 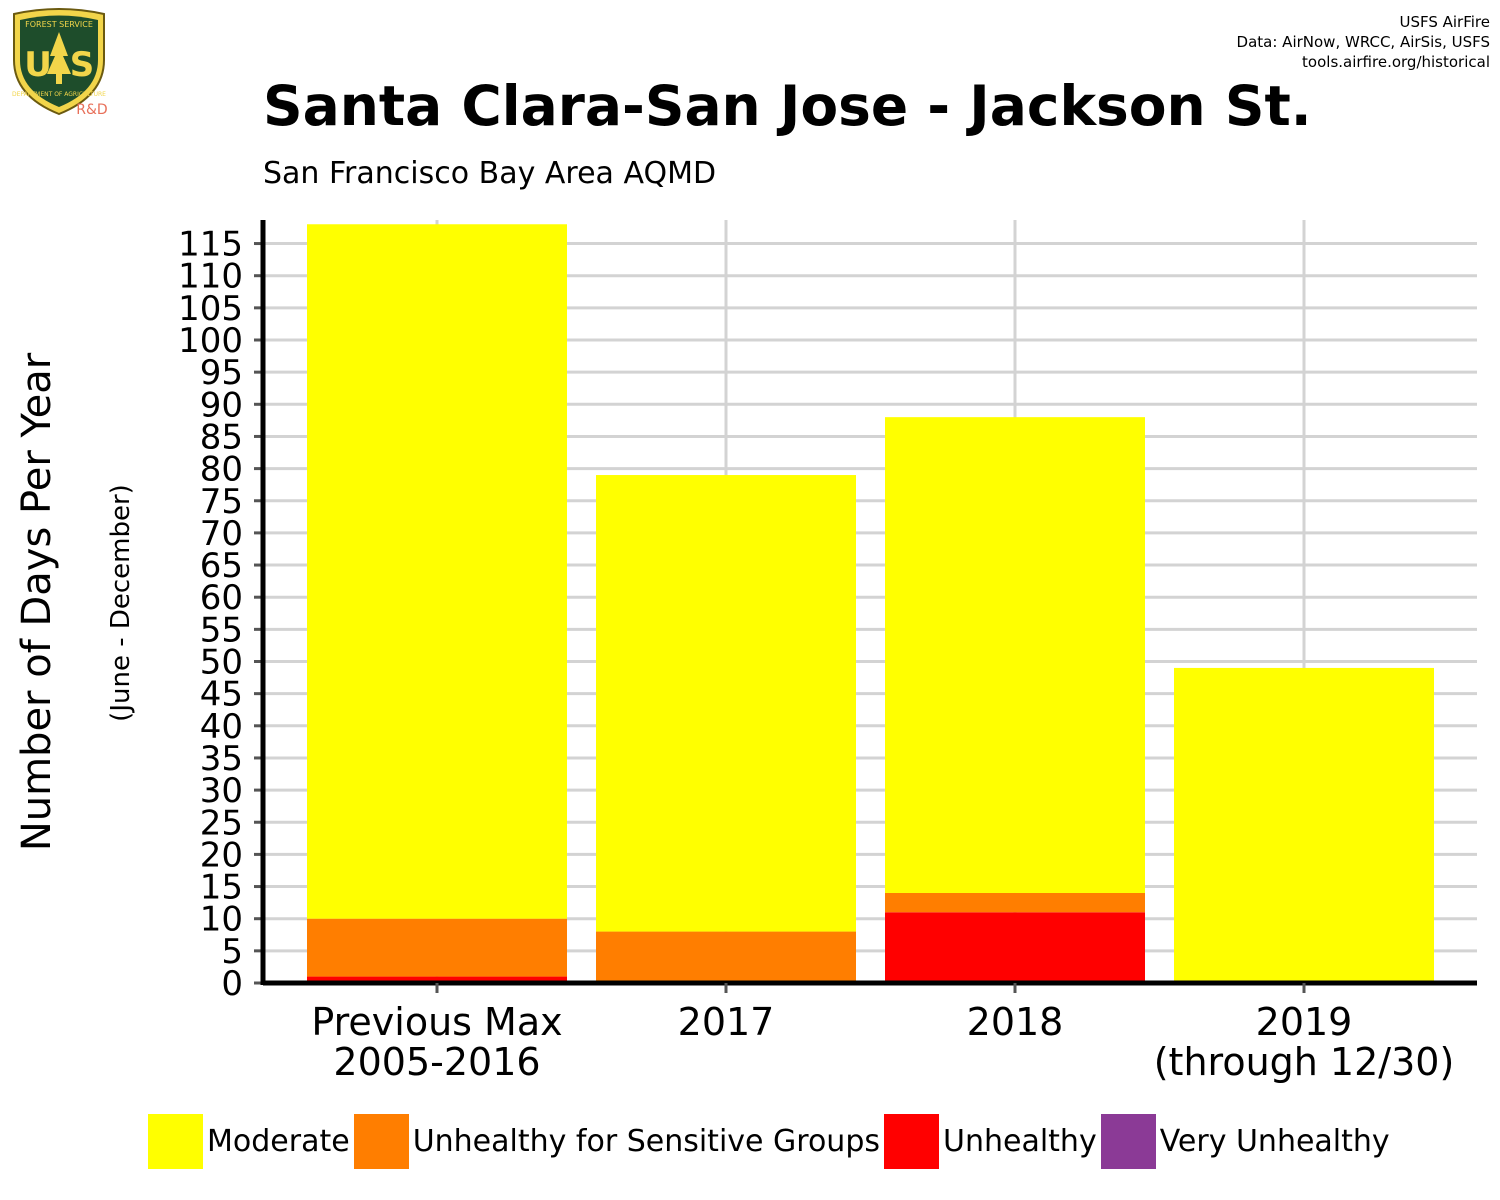 I want to click on y-tick-label: 100, so click(x=210, y=341).